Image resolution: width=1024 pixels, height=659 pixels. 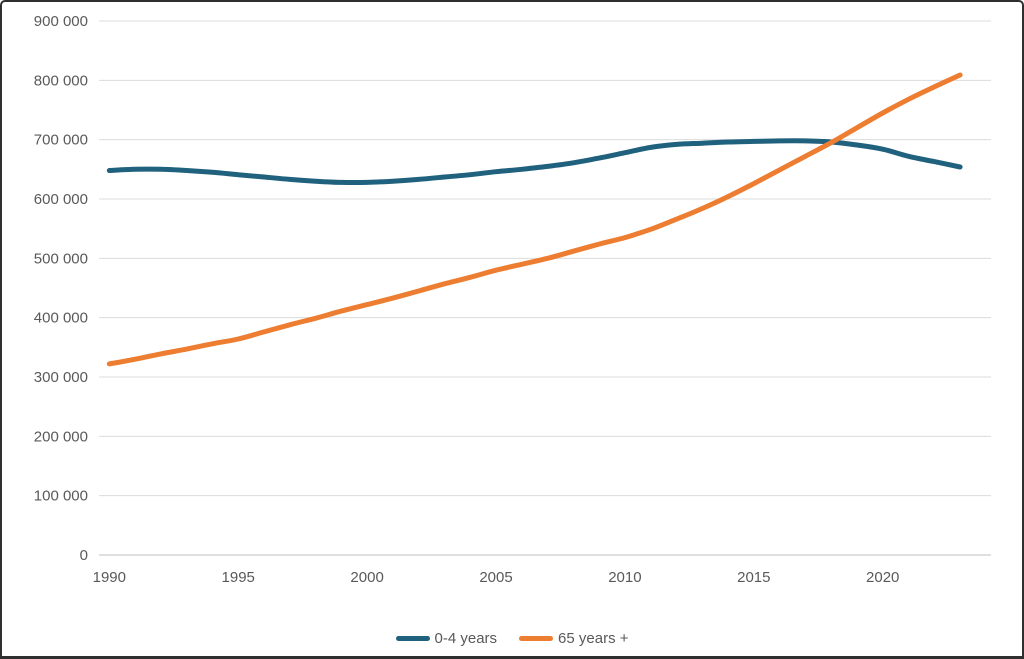 I want to click on y-axis-tick-label: 700 000, so click(x=61, y=140).